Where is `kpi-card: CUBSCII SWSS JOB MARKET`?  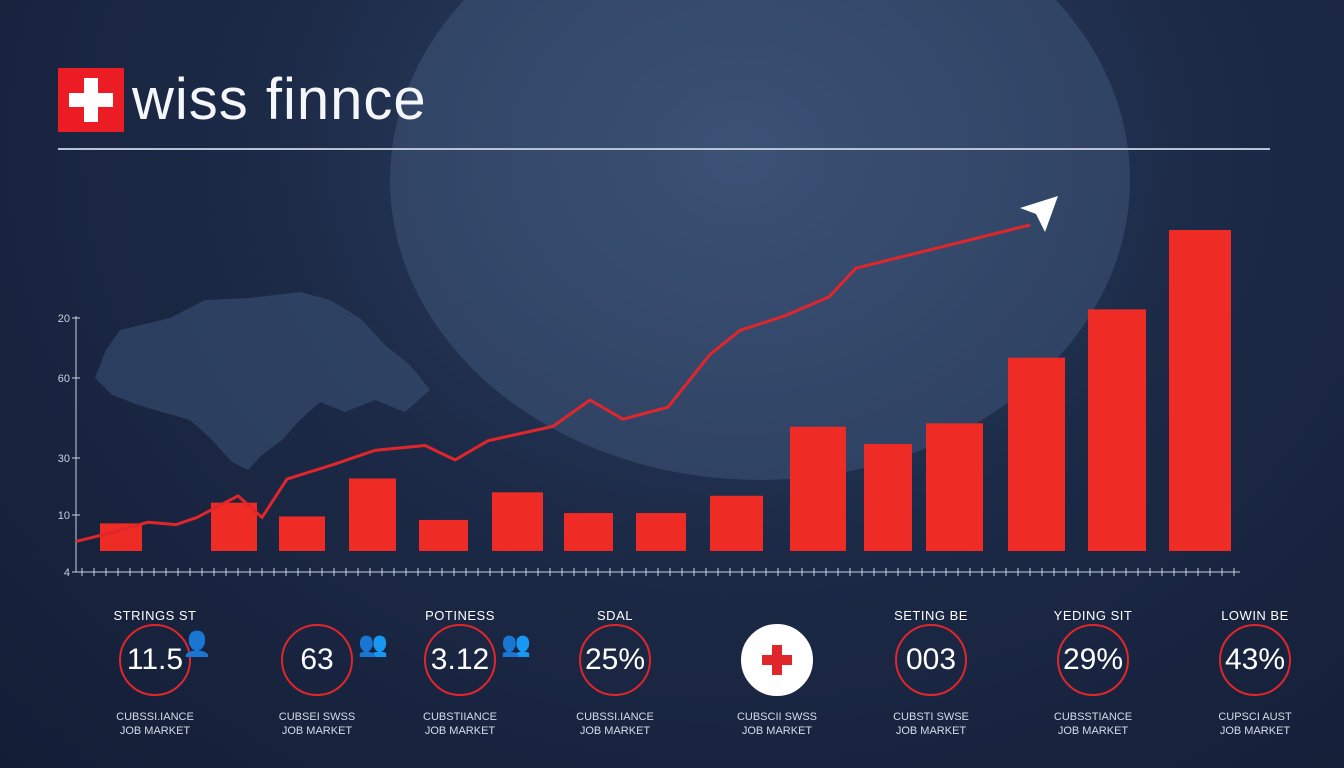
kpi-card: CUBSCII SWSS JOB MARKET is located at coordinates (777, 673).